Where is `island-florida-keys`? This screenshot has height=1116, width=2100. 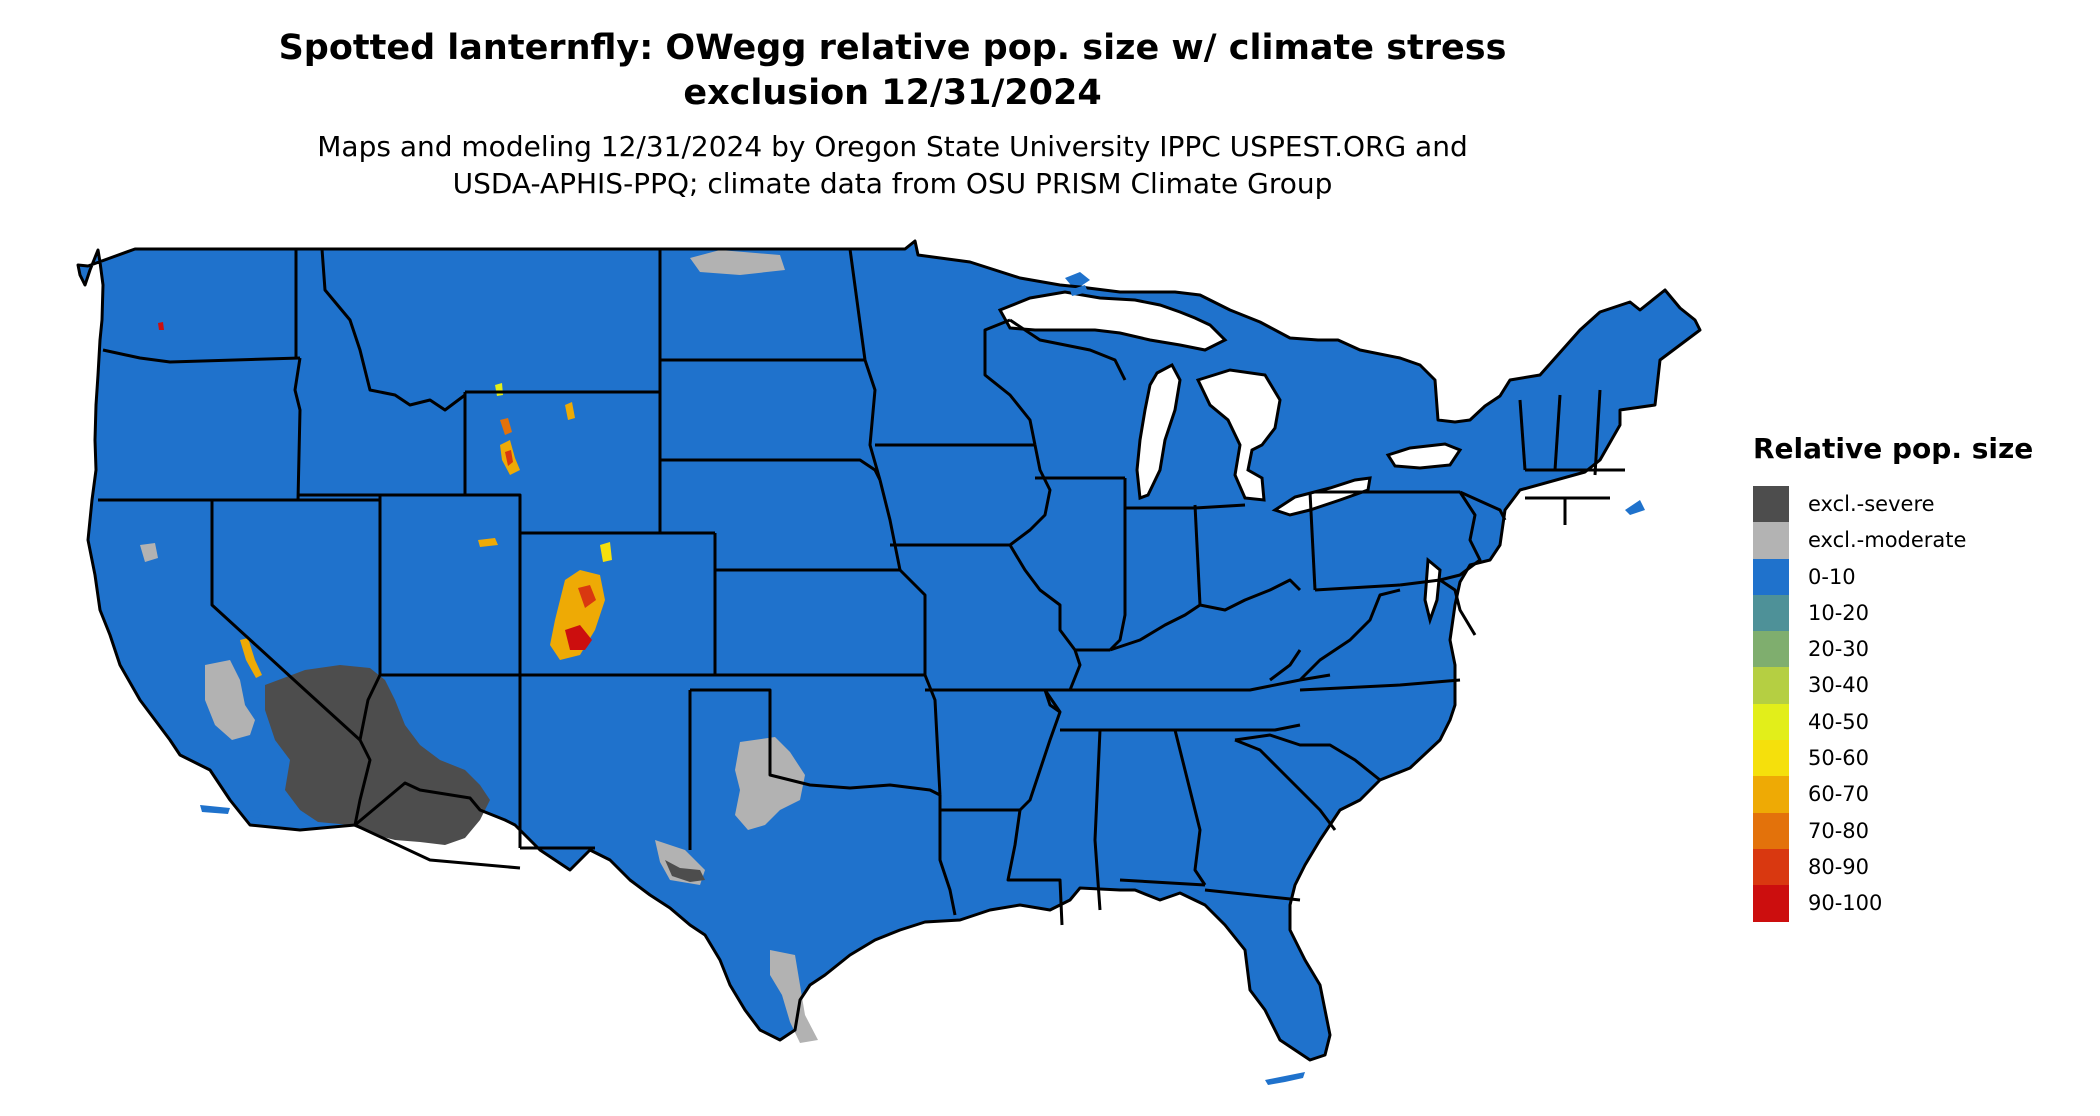 island-florida-keys is located at coordinates (1285, 1078).